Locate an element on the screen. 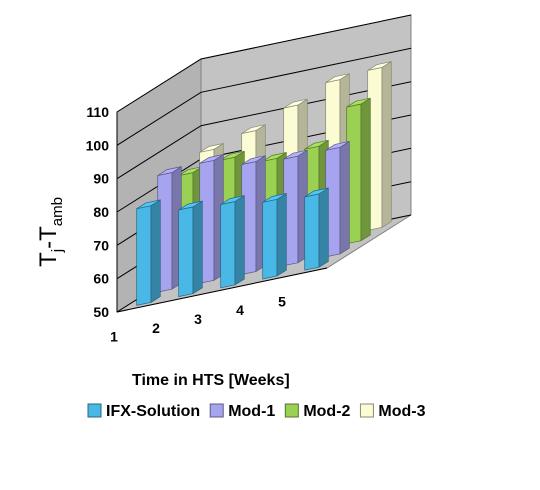 The image size is (540, 490). legend: IFX-Solution Mod-1 Mod-2 Mod-3 is located at coordinates (256, 411).